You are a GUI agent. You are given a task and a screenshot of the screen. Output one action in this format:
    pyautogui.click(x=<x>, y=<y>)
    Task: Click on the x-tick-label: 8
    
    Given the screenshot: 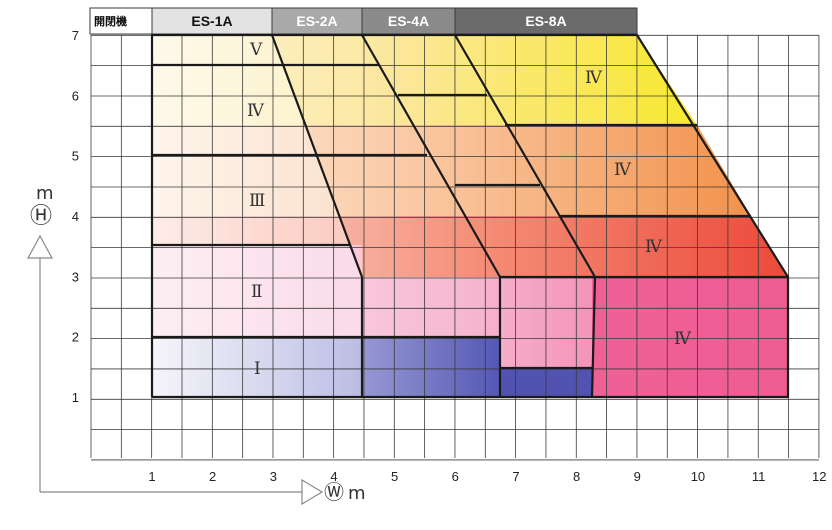 What is the action you would take?
    pyautogui.click(x=576, y=476)
    